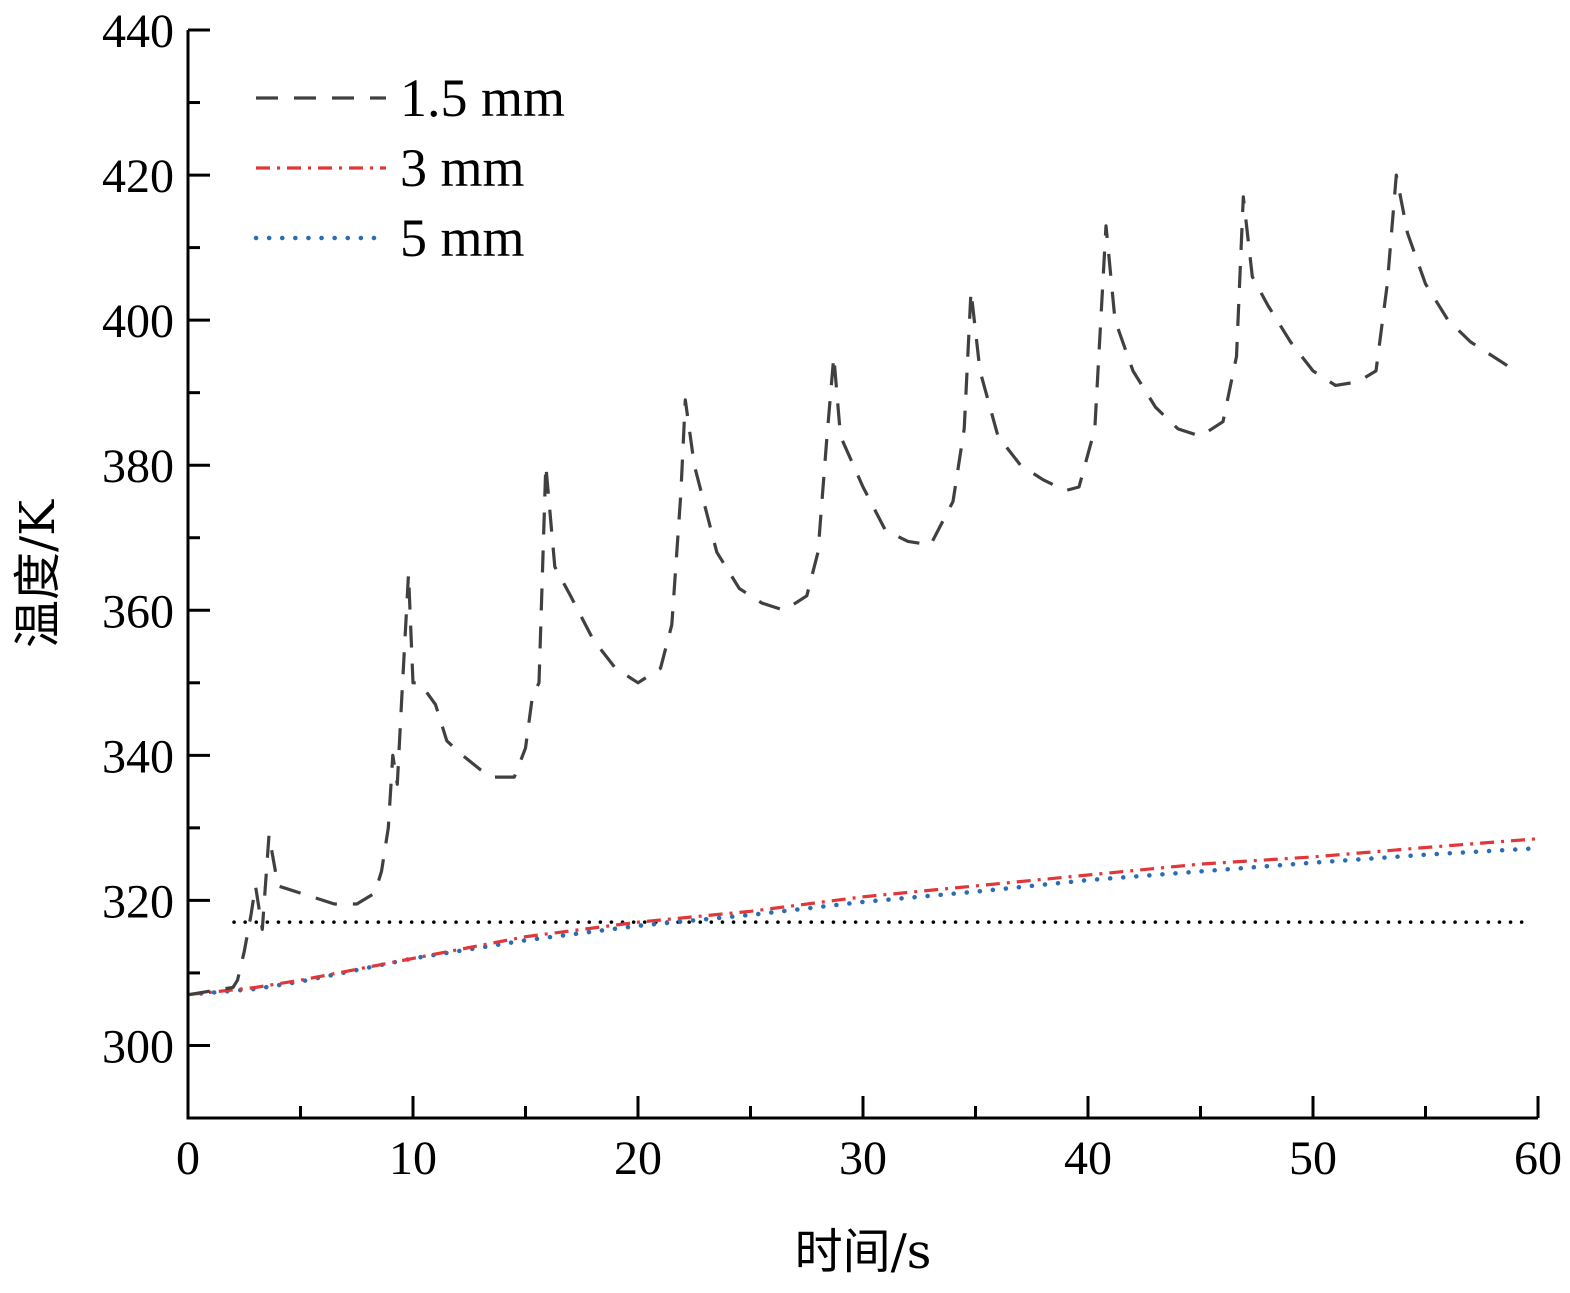 This screenshot has width=1570, height=1293. I want to click on legend-label-5-mm: 5 mm, so click(462, 238).